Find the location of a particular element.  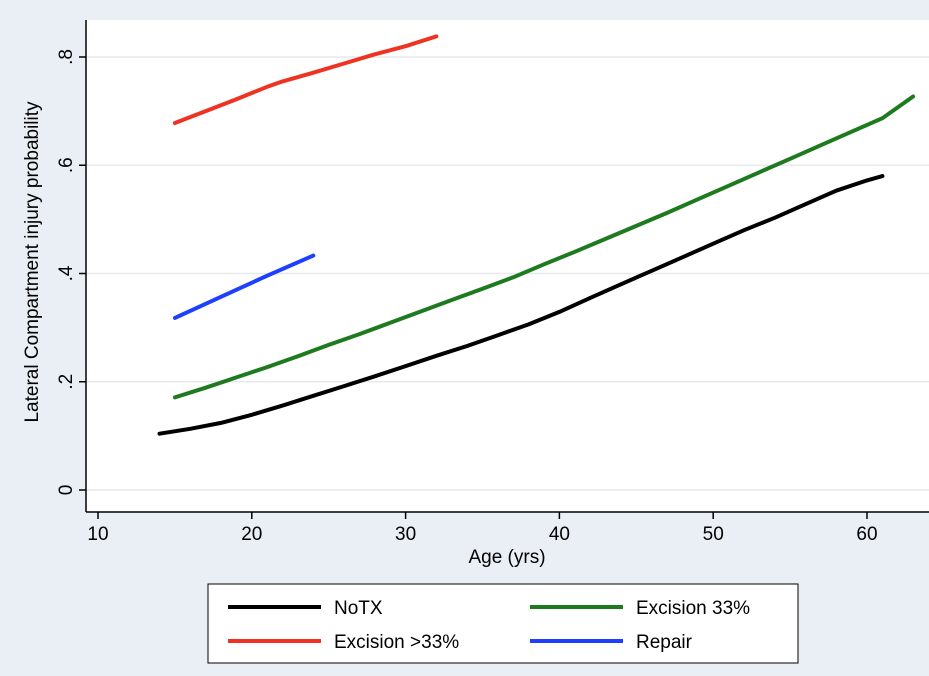

legend-label-excision-33: Excision >33% is located at coordinates (396, 642).